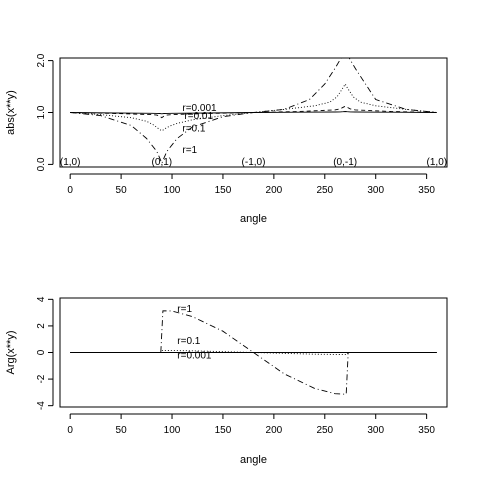 The image size is (480, 480). Describe the element at coordinates (426, 190) in the screenshot. I see `x-tick-label-1: 350` at that location.